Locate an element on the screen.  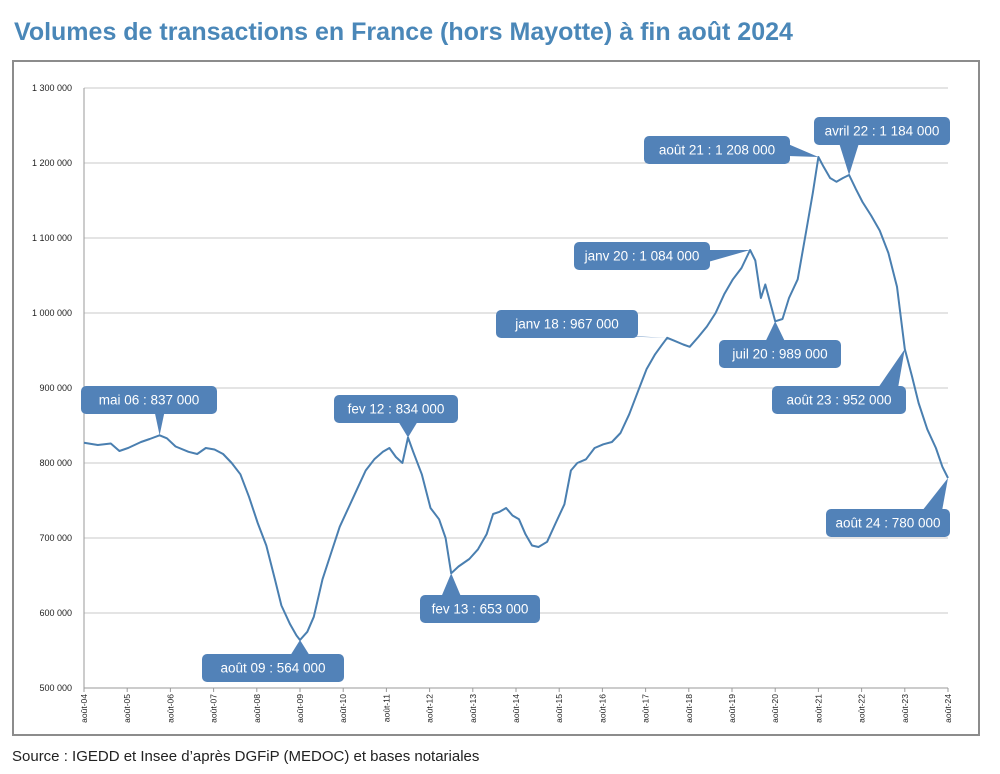
callout: juil 20 : 989 000 is located at coordinates (780, 344).